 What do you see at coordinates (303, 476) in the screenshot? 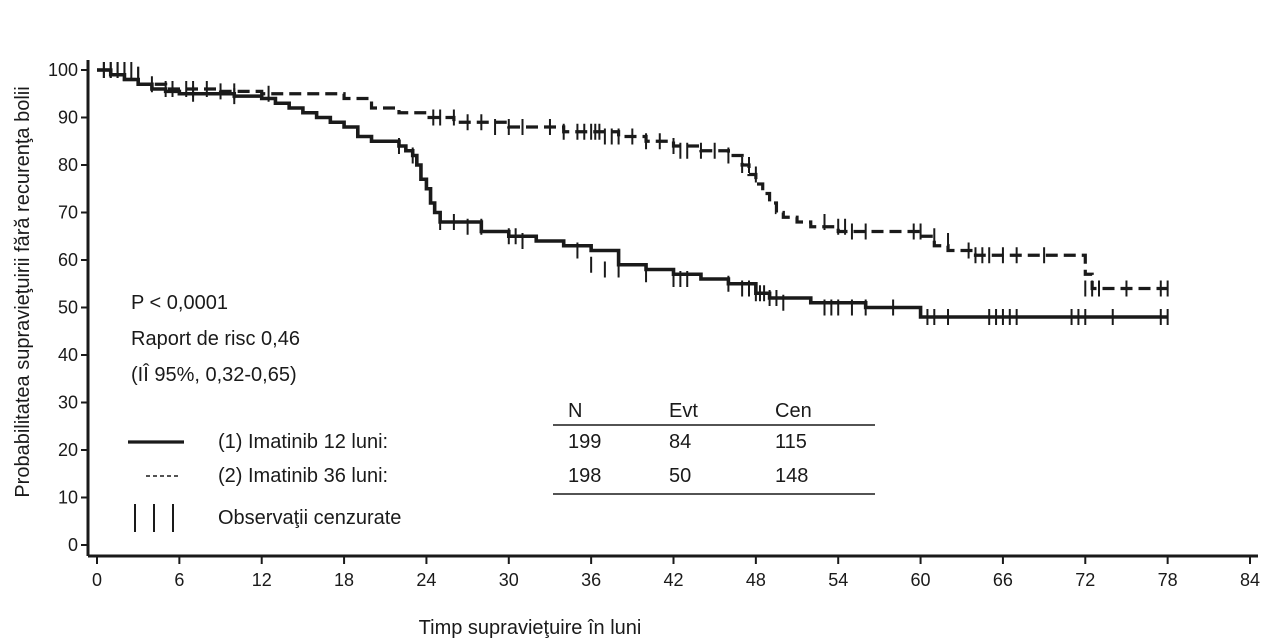
I see `legend-label-series-2: (2) Imatinib 36 luni:` at bounding box center [303, 476].